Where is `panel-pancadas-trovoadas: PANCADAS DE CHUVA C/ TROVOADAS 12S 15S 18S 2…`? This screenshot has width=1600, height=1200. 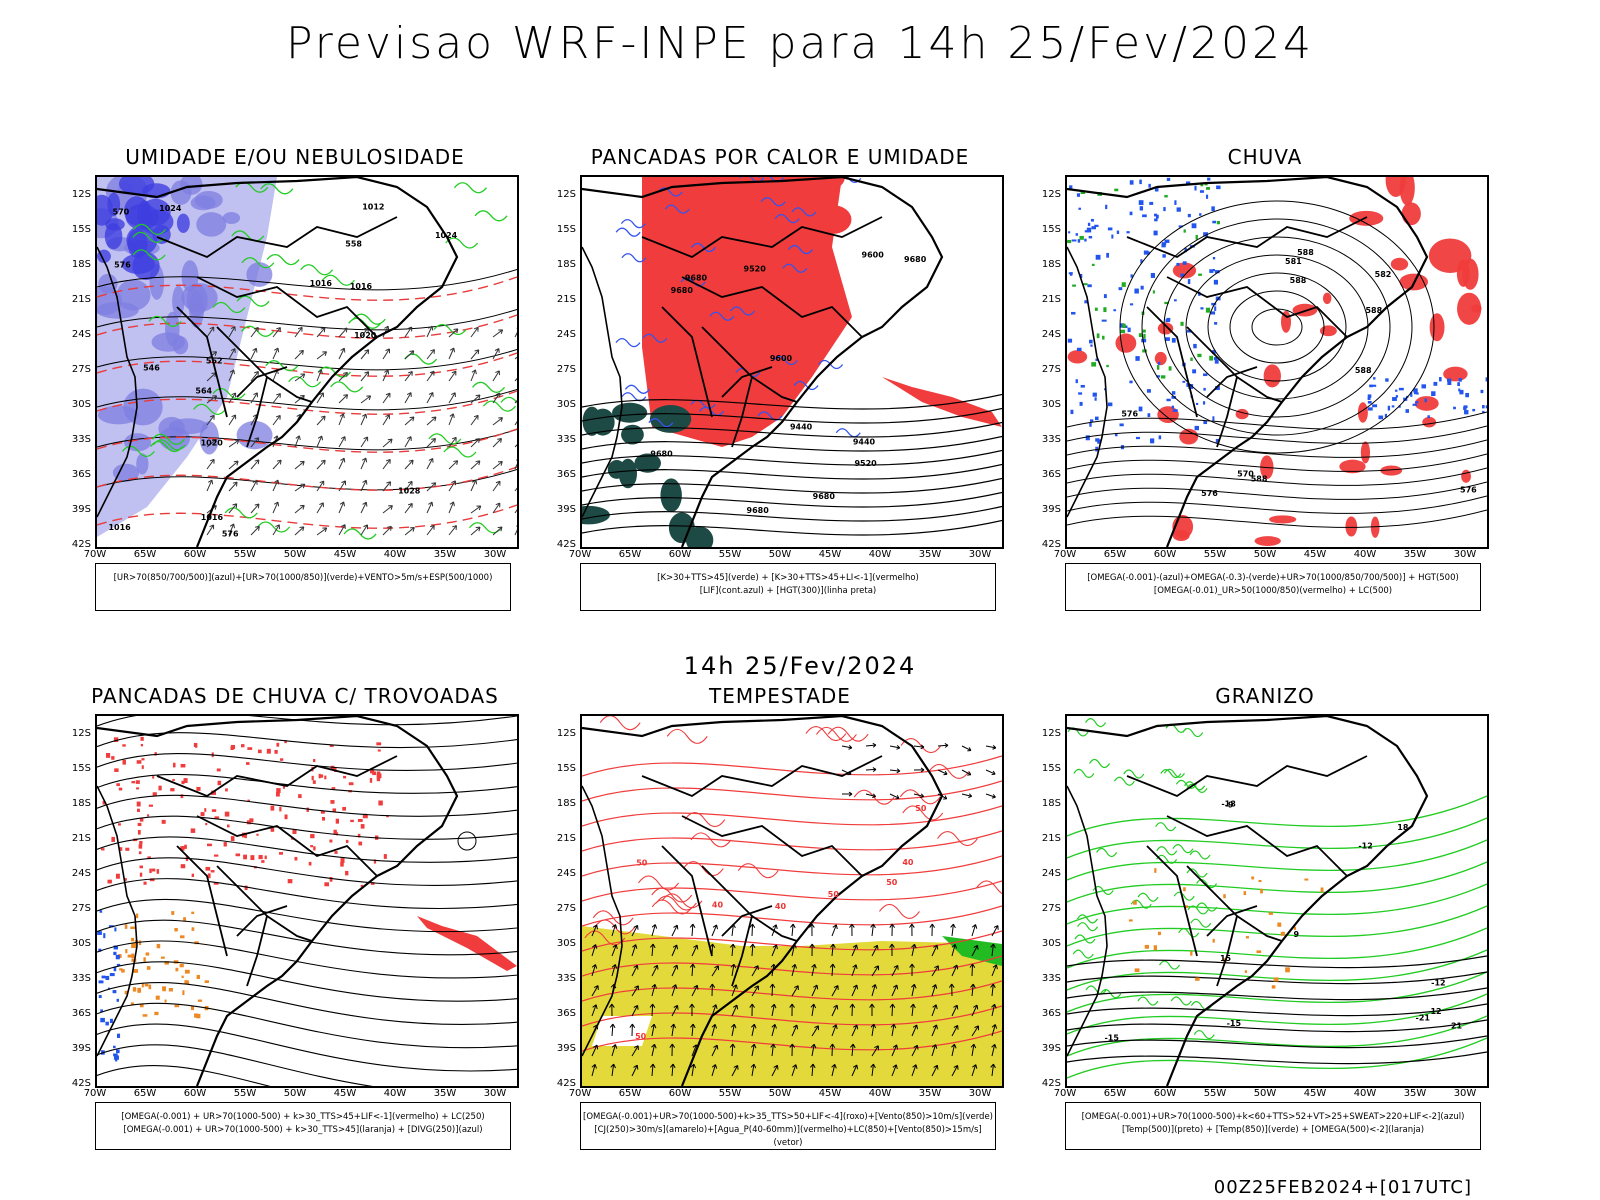 panel-pancadas-trovoadas: PANCADAS DE CHUVA C/ TROVOADAS 12S 15S 18S 2… is located at coordinates (295, 924).